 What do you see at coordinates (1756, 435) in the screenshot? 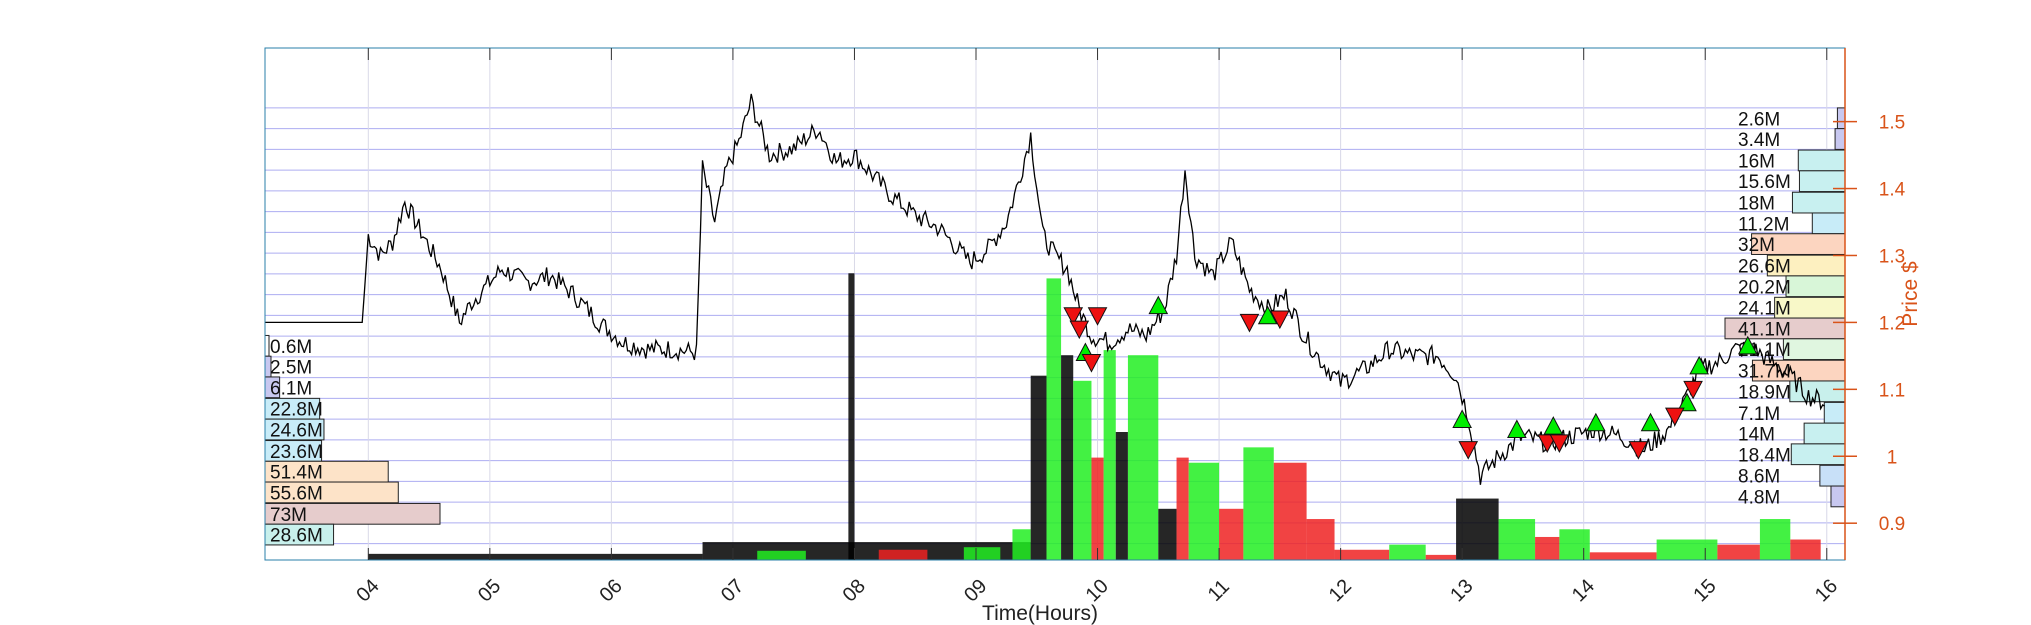
I see `volume-profile-label: 14M` at bounding box center [1756, 435].